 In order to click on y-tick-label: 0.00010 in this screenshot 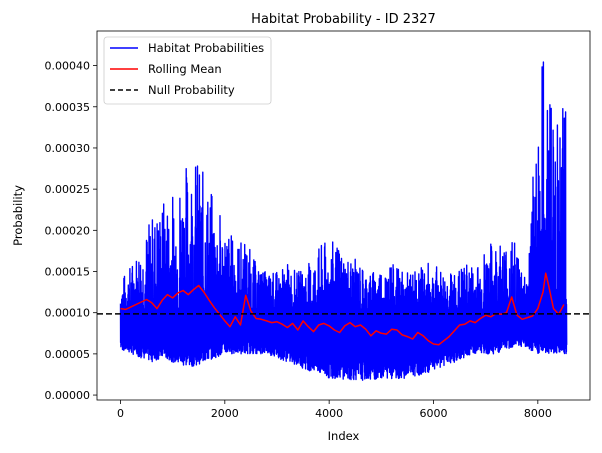, I will do `click(68, 313)`.